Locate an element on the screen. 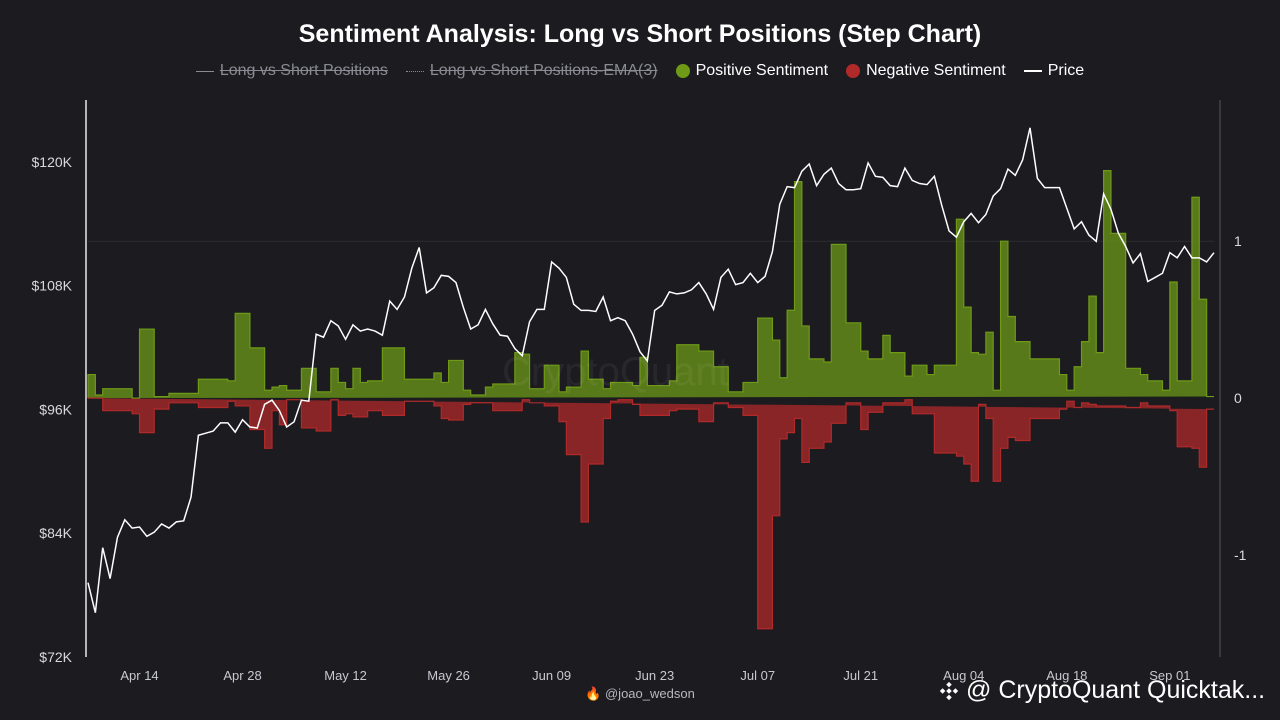  x-tick-label: Jul 21 is located at coordinates (860, 675).